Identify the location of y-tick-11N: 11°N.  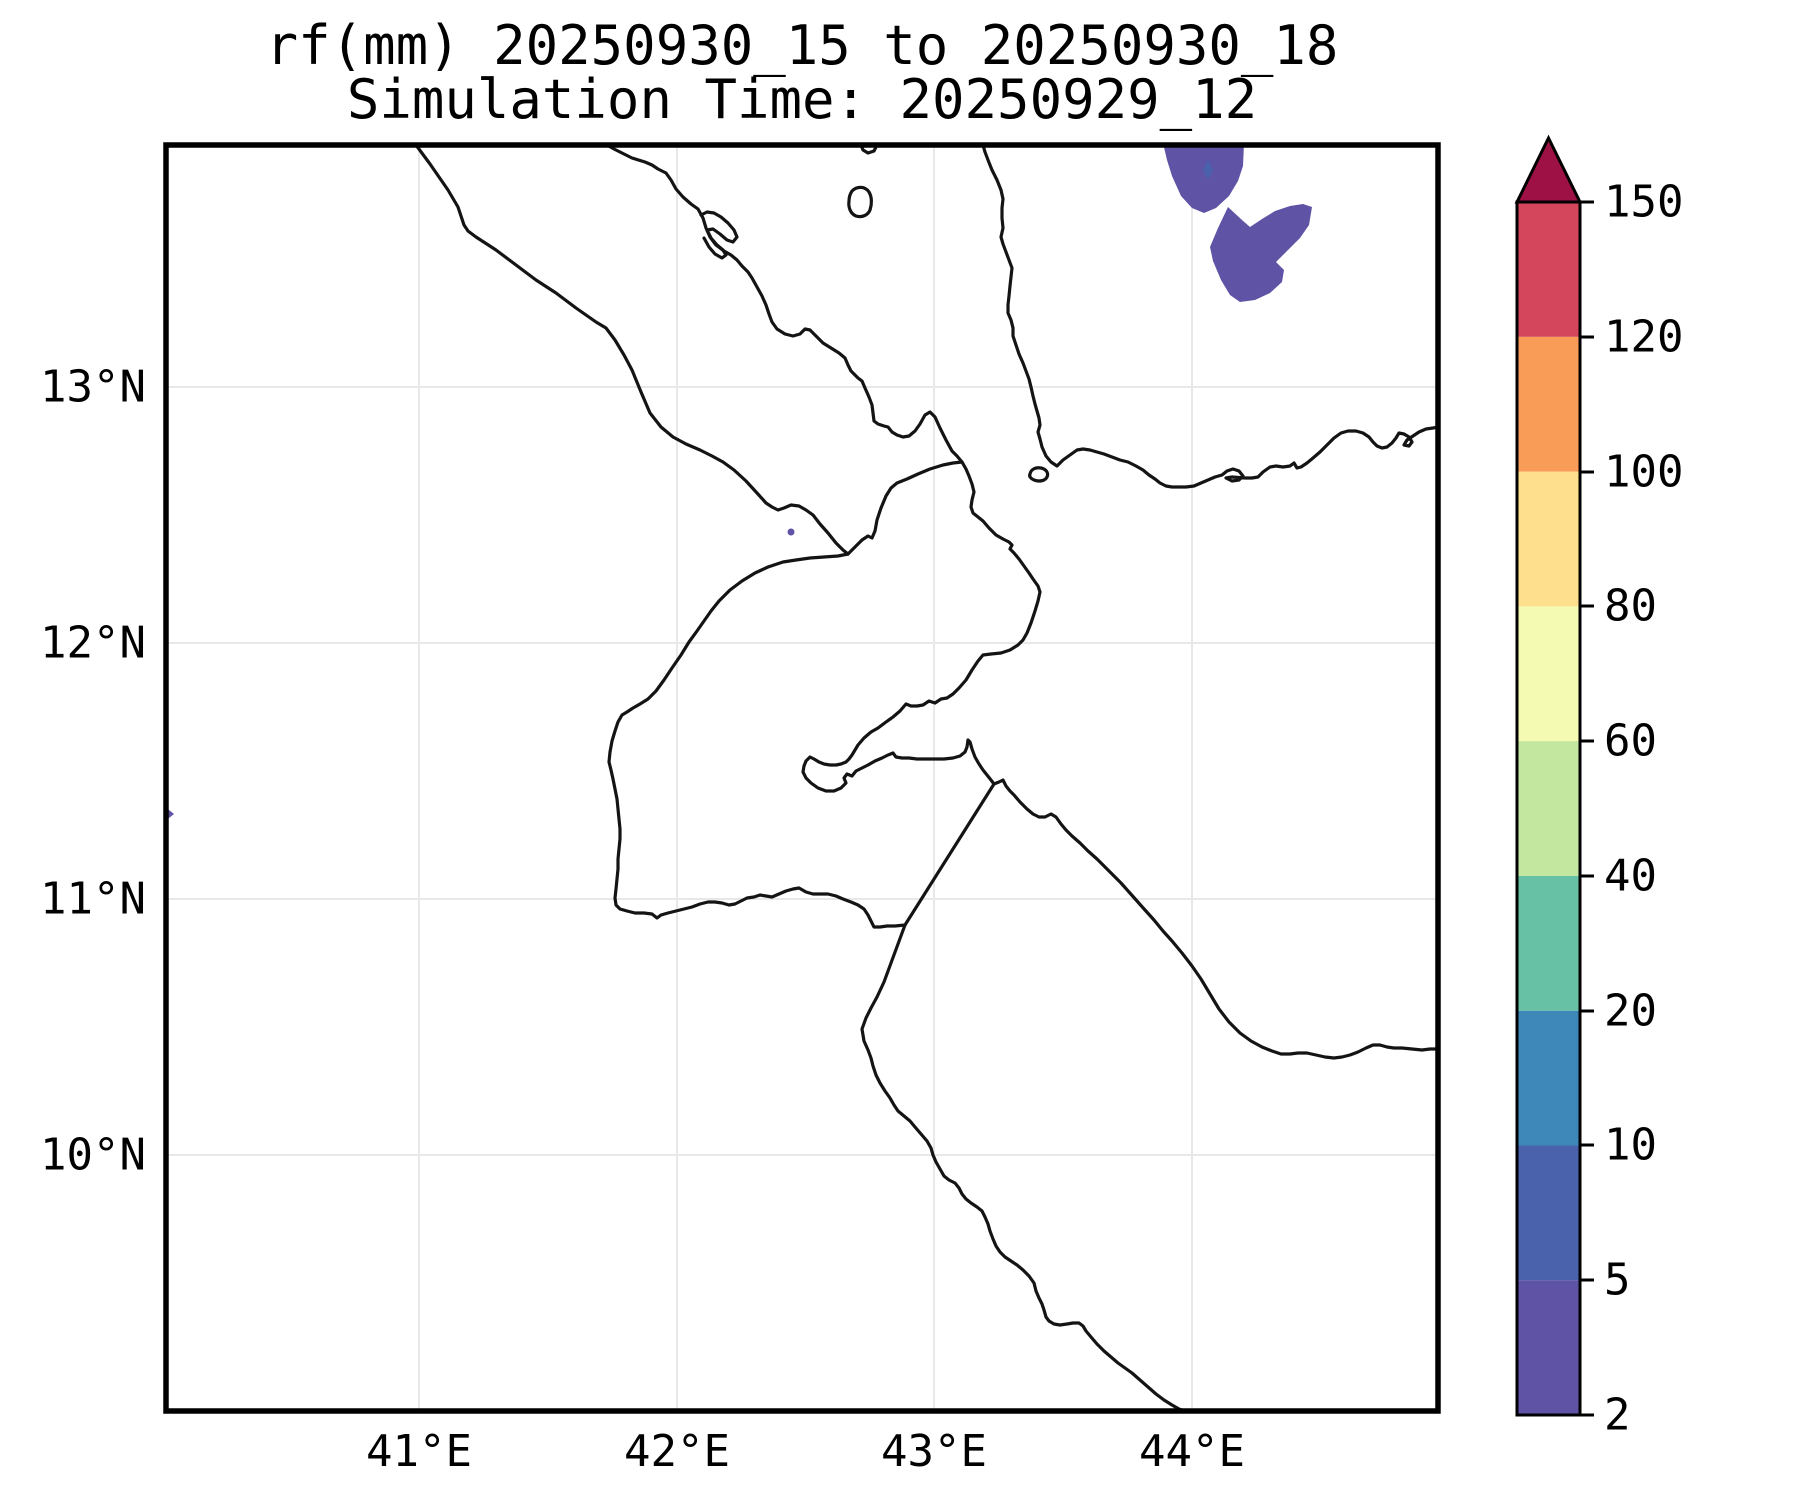
(93, 899).